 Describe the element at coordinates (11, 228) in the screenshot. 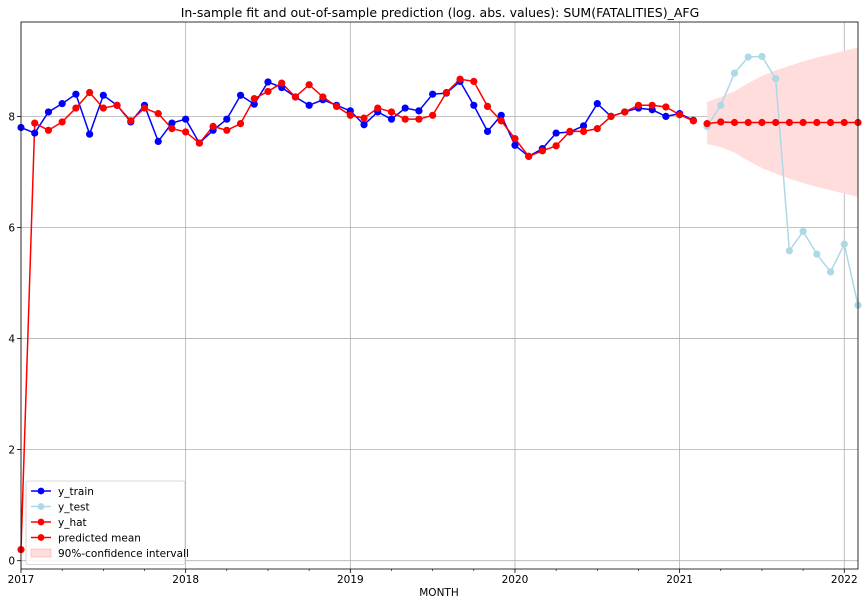

I see `y-tick-label: 6` at that location.